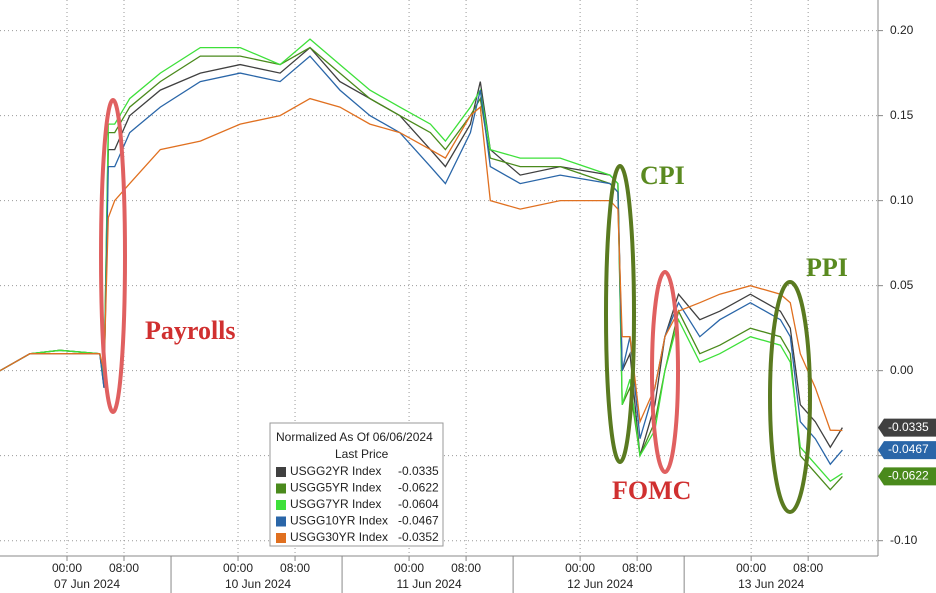 This screenshot has width=936, height=593. Describe the element at coordinates (339, 537) in the screenshot. I see `legend-label: USGG30YR Index` at that location.